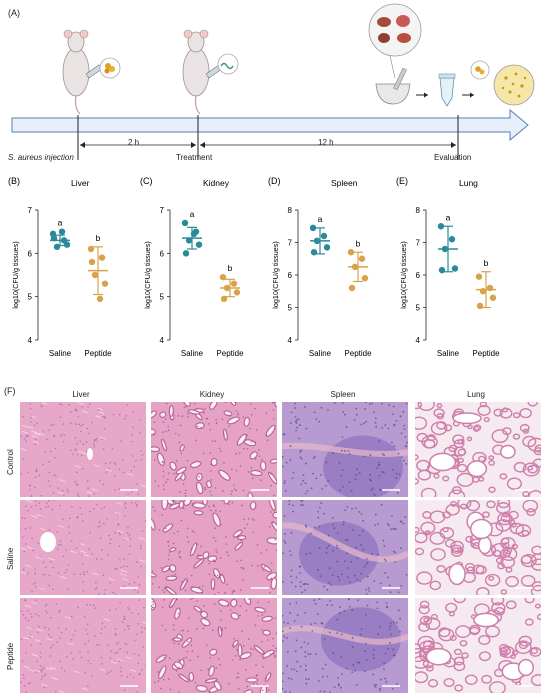 The width and height of the screenshot is (552, 700). Describe the element at coordinates (146, 181) in the screenshot. I see `chart-panel-label-kidney: (C)` at that location.